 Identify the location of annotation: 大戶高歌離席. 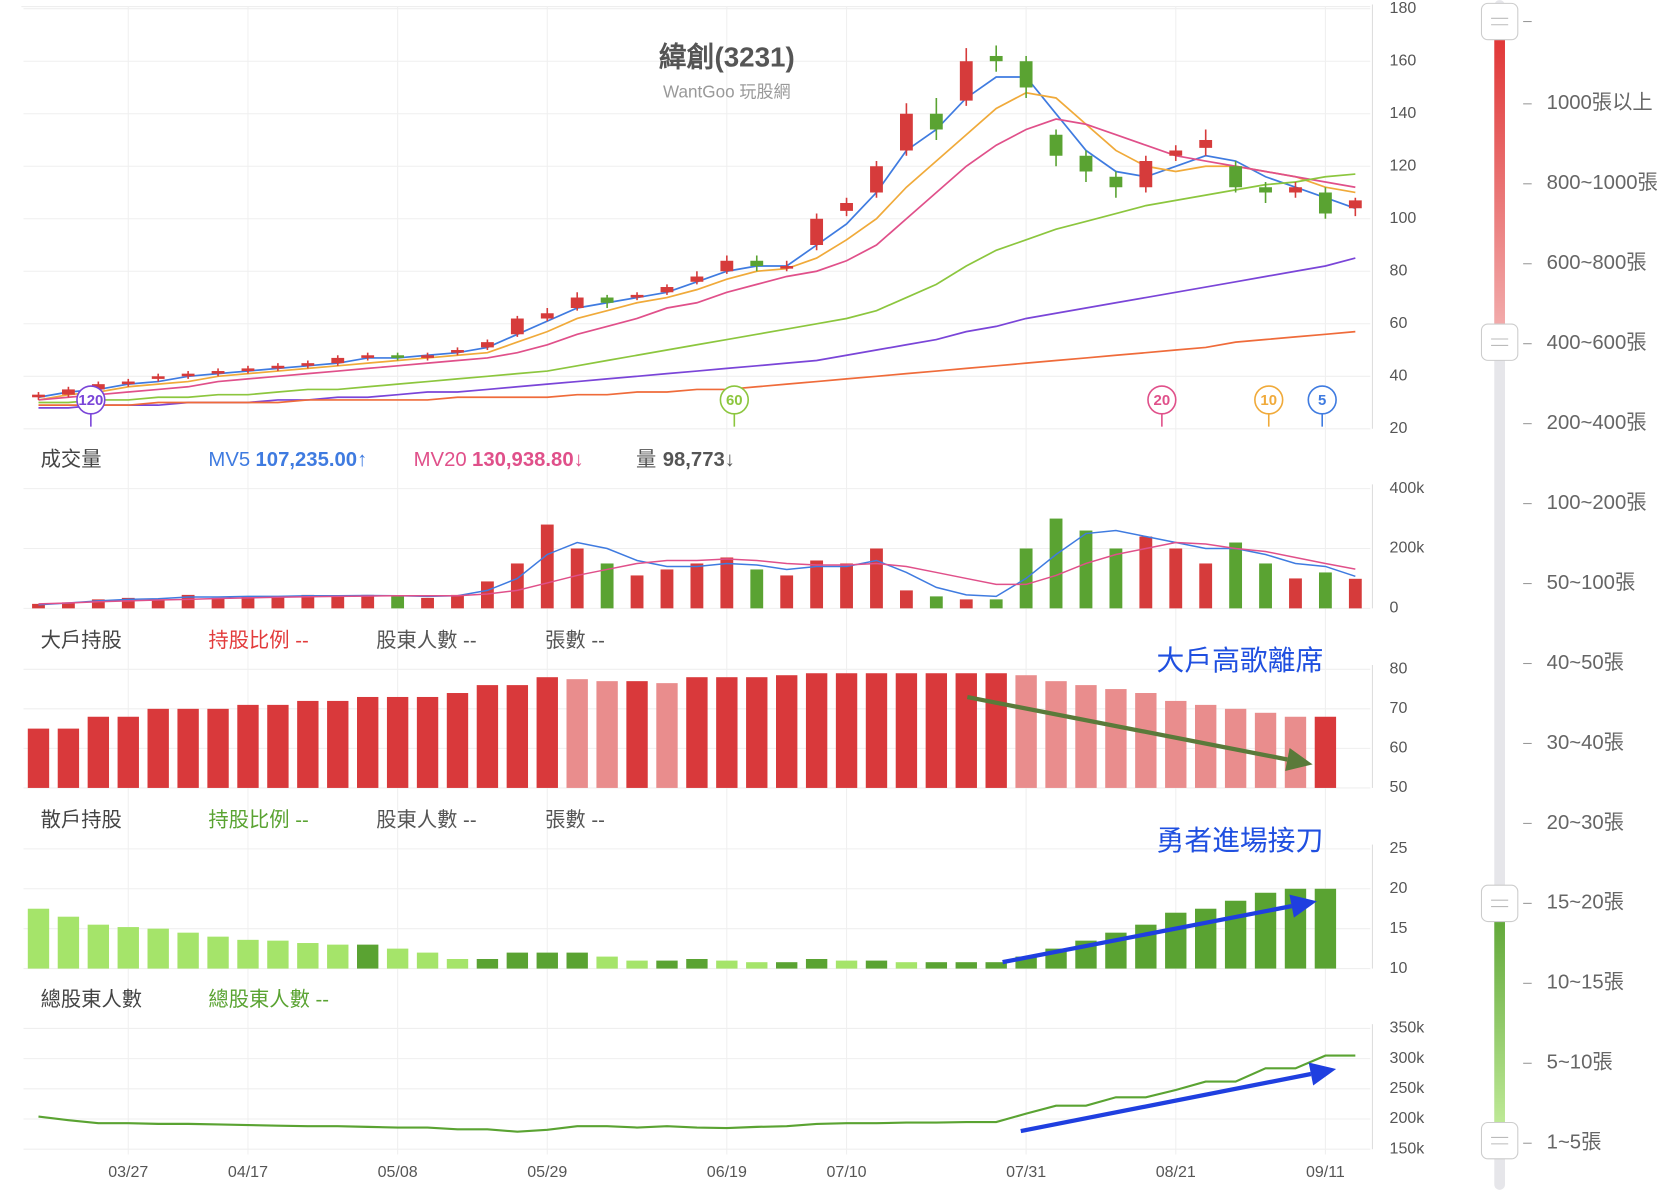
(1240, 660).